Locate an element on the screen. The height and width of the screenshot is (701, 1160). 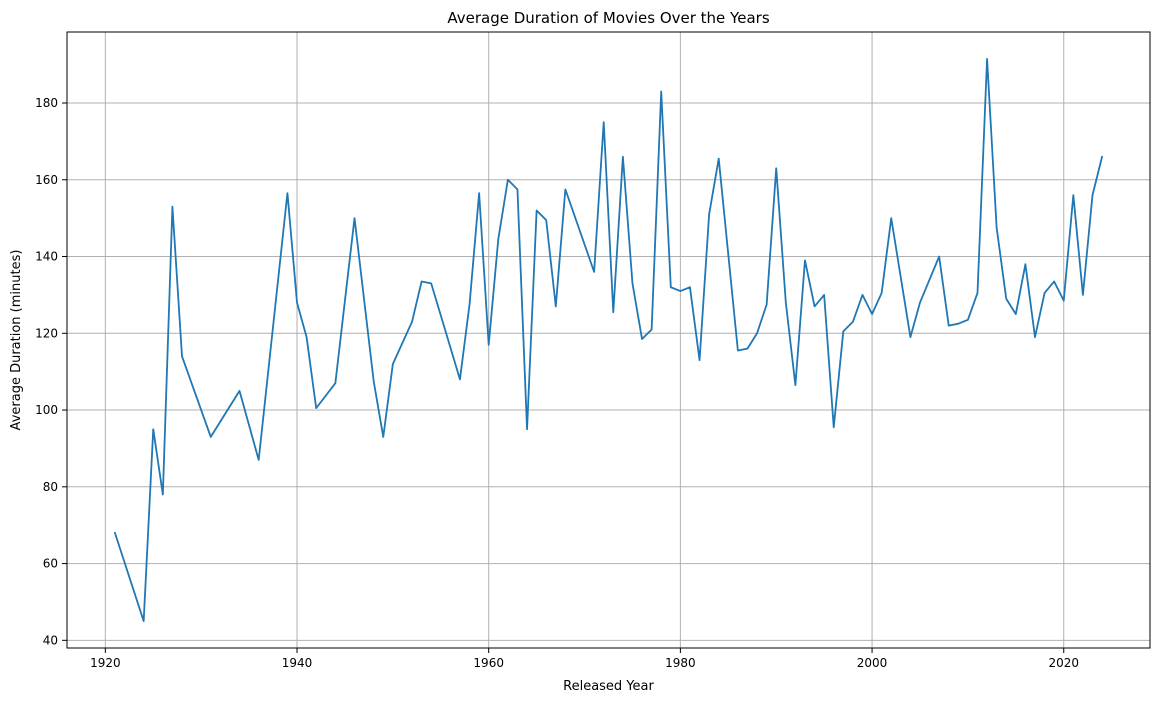
y-tick-label: 120 is located at coordinates (46, 333).